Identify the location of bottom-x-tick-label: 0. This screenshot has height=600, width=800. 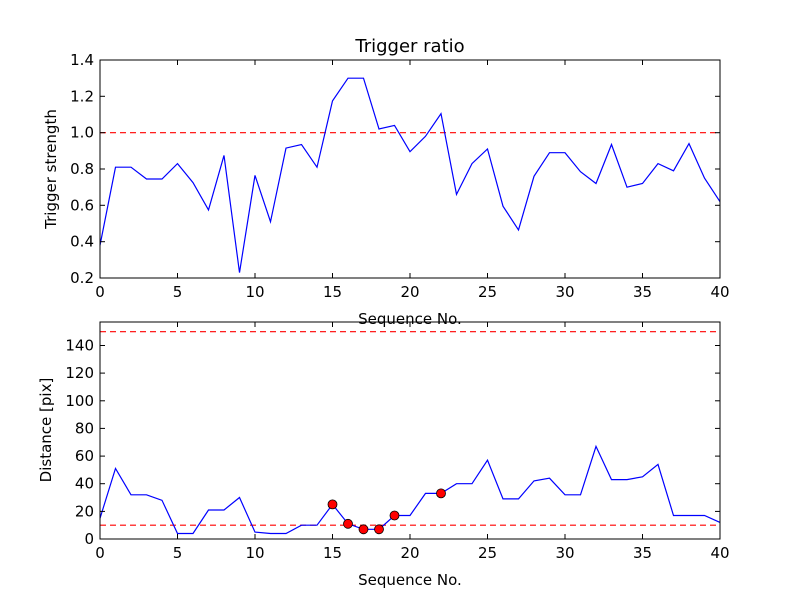
(100, 553).